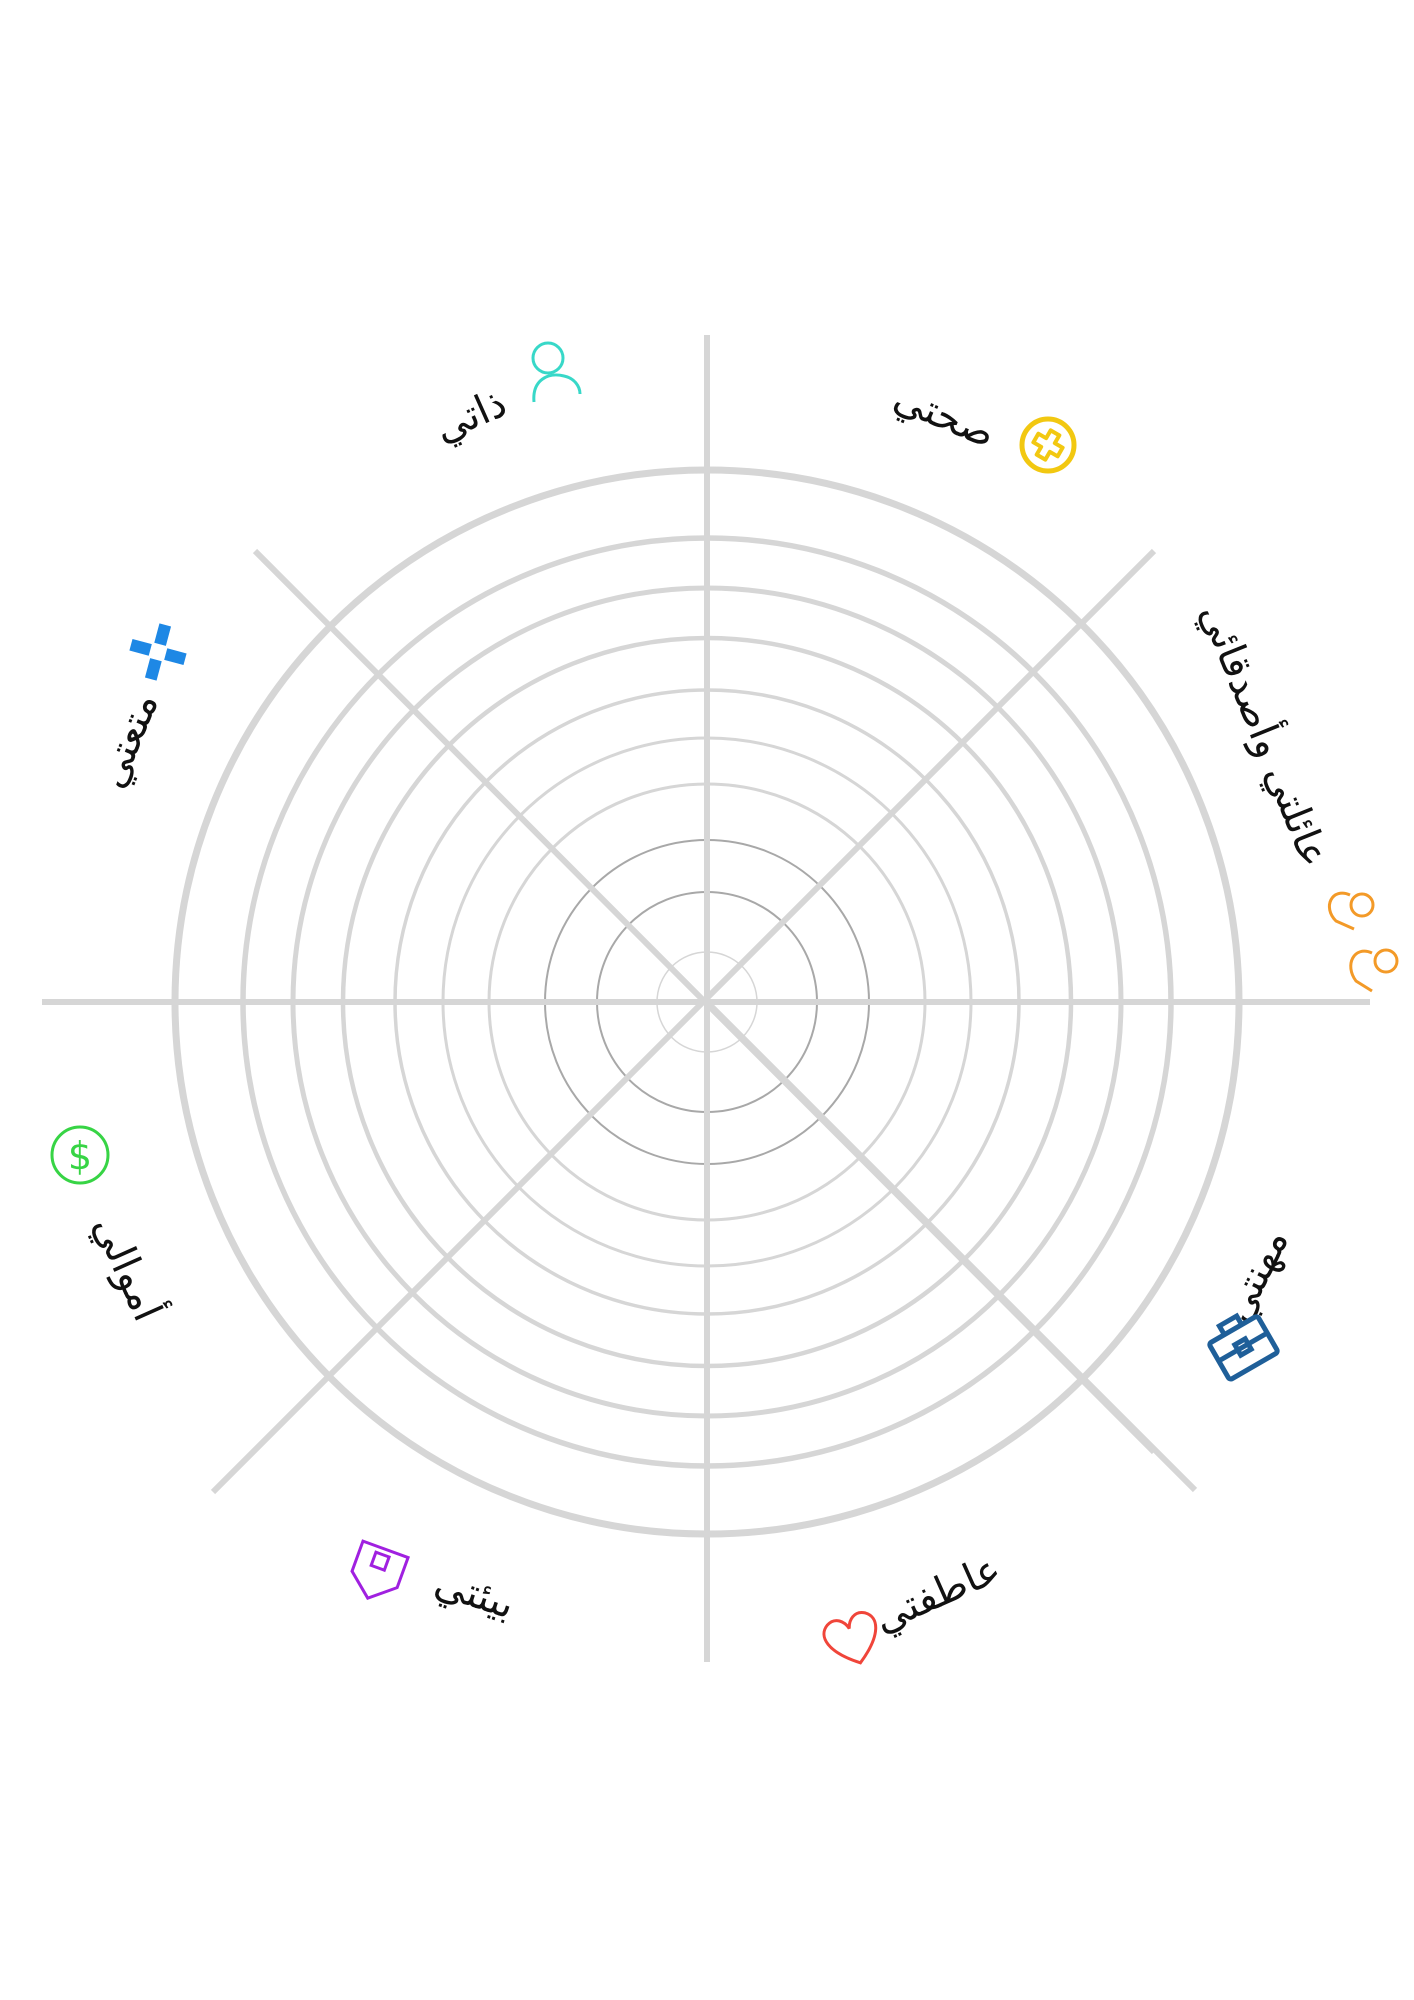 The width and height of the screenshot is (1414, 2000). I want to click on segment-career: مهنتي, so click(1256, 1276).